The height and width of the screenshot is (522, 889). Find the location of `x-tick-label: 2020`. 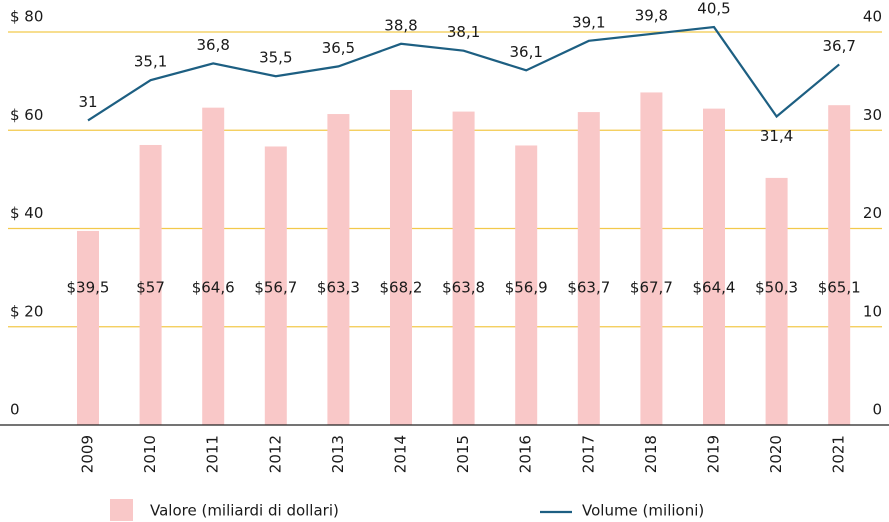

x-tick-label: 2020 is located at coordinates (776, 454).